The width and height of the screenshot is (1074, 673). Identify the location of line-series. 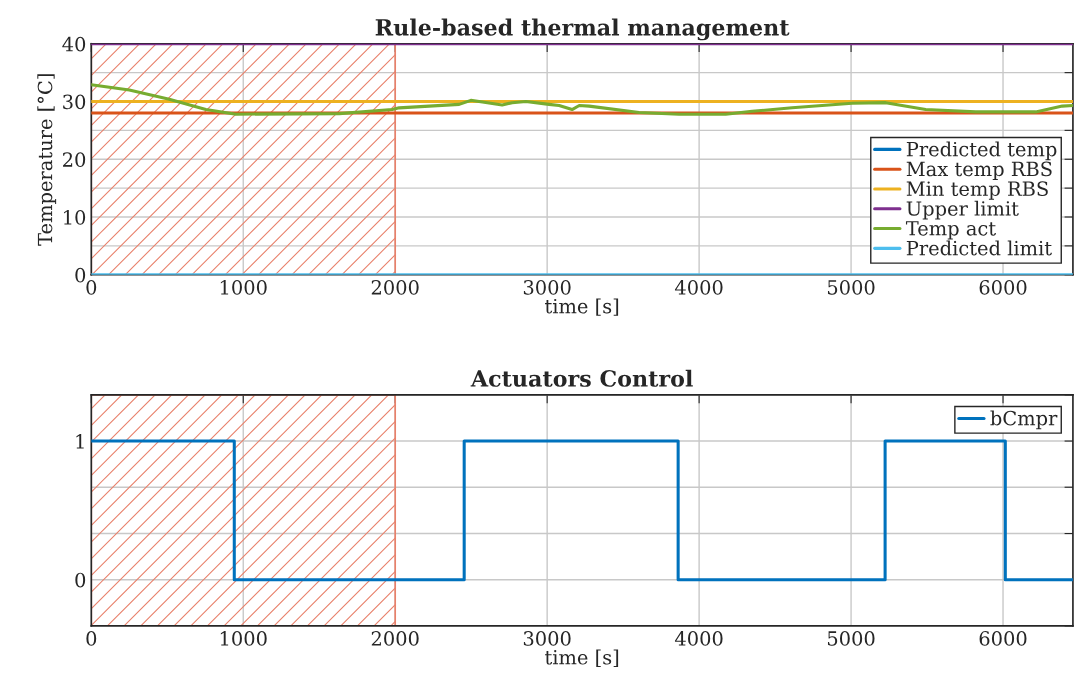
(582, 99).